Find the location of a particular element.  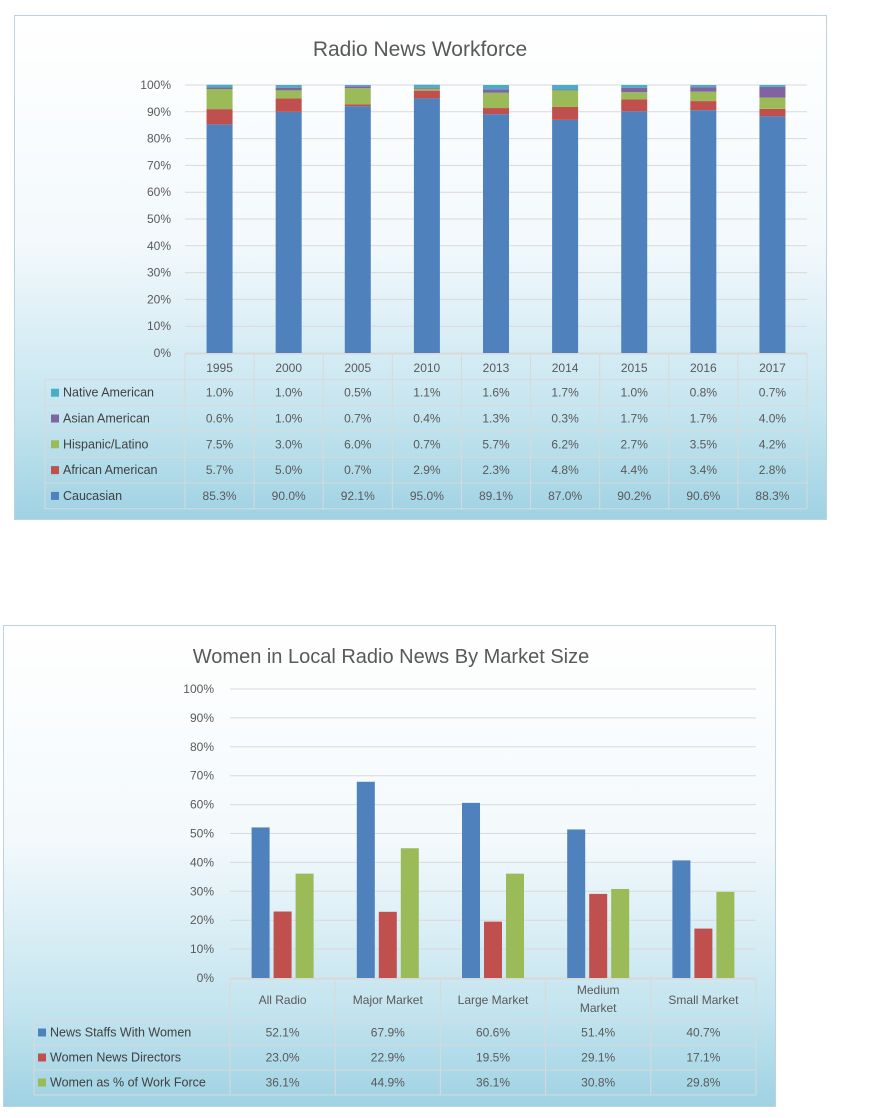

data-label: 6.0% is located at coordinates (358, 444).